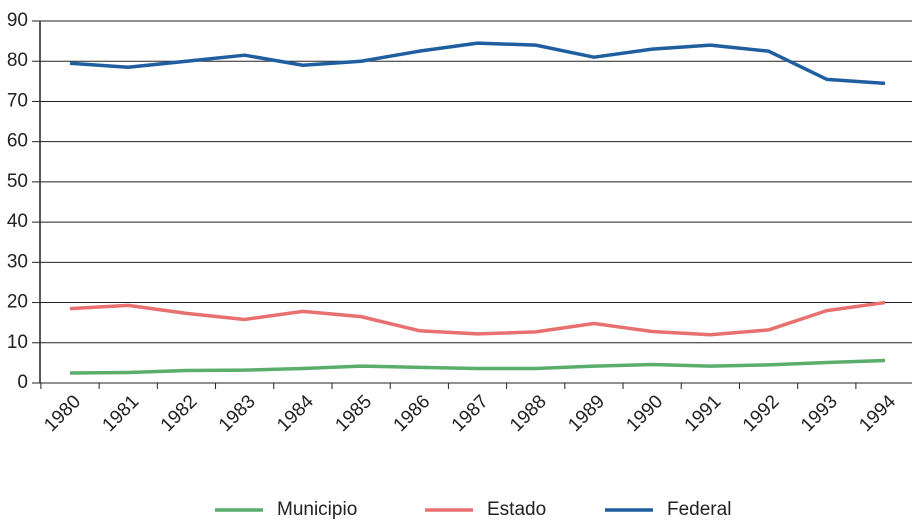  Describe the element at coordinates (699, 509) in the screenshot. I see `legend-label: Federal` at that location.